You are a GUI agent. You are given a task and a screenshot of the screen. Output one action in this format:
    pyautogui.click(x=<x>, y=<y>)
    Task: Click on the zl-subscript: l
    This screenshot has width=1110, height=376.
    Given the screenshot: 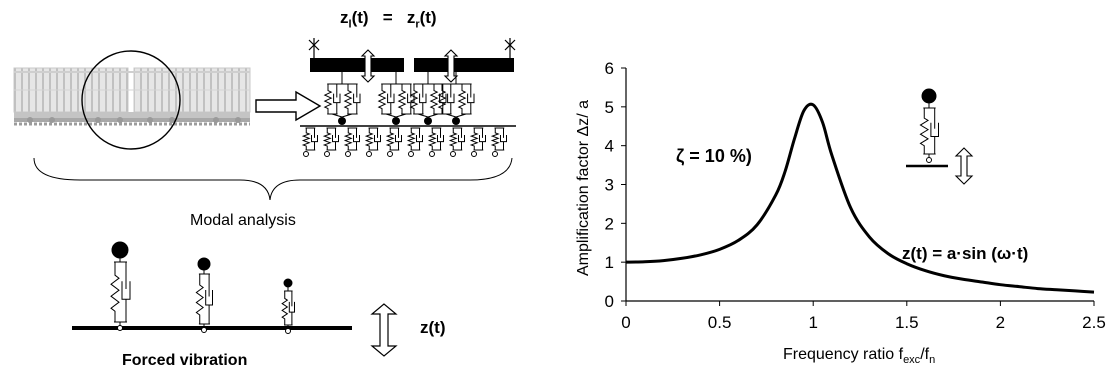 What is the action you would take?
    pyautogui.click(x=350, y=24)
    